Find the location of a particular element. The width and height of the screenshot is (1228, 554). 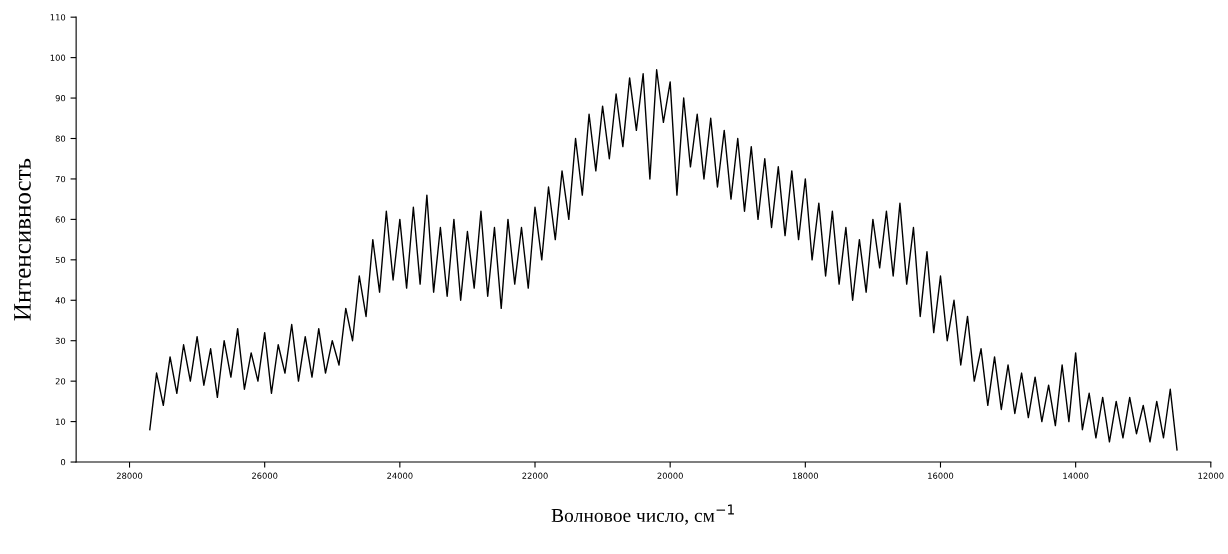

x-tick-label: 14000 is located at coordinates (1076, 475).